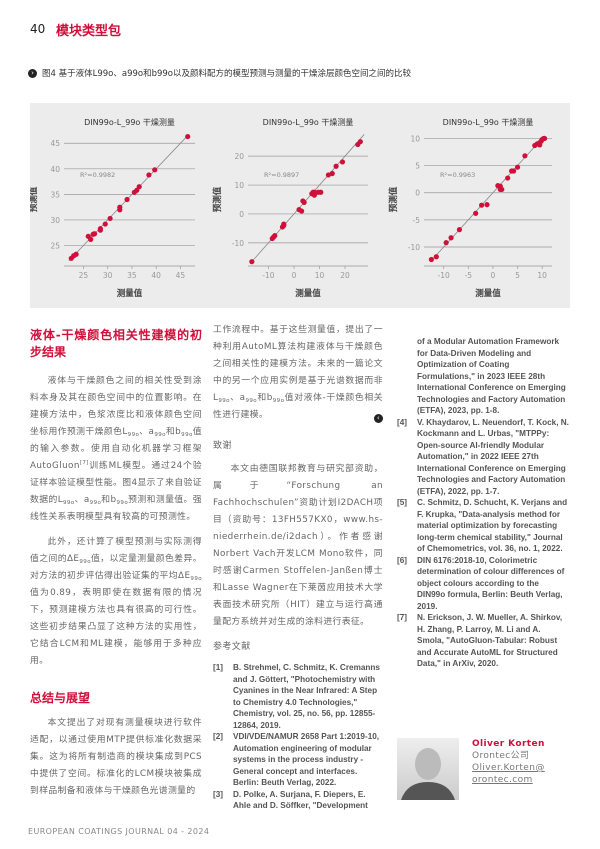 The height and width of the screenshot is (849, 600). Describe the element at coordinates (218, 736) in the screenshot. I see `reference-number: [2]` at that location.